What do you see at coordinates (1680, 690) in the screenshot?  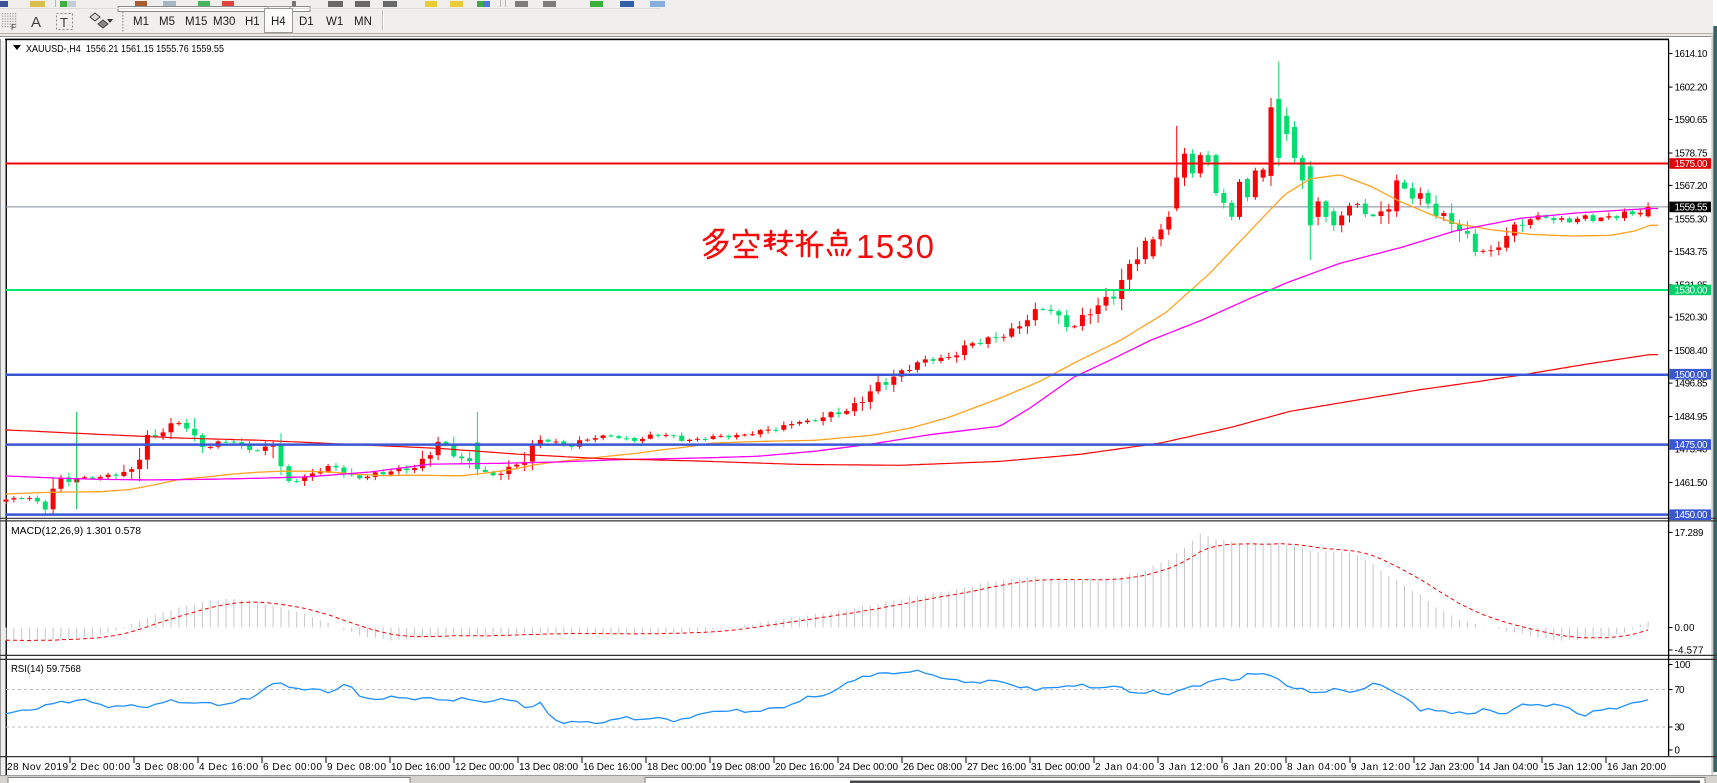 I see `svg-text: 70` at bounding box center [1680, 690].